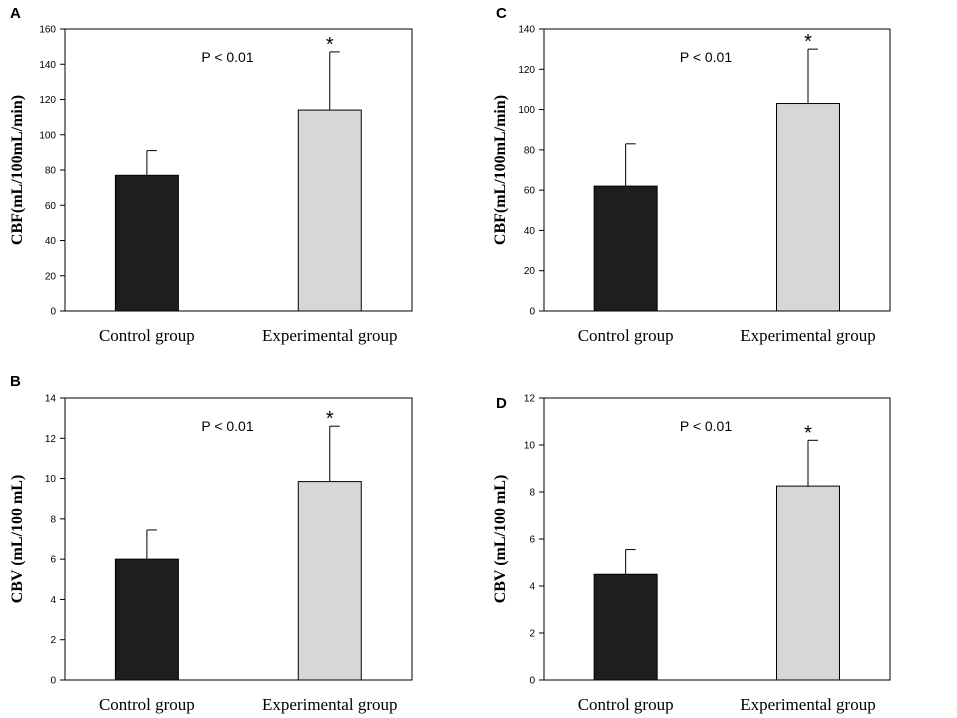 The height and width of the screenshot is (718, 957). What do you see at coordinates (47, 135) in the screenshot?
I see `panel-a-y-tick-label: 100` at bounding box center [47, 135].